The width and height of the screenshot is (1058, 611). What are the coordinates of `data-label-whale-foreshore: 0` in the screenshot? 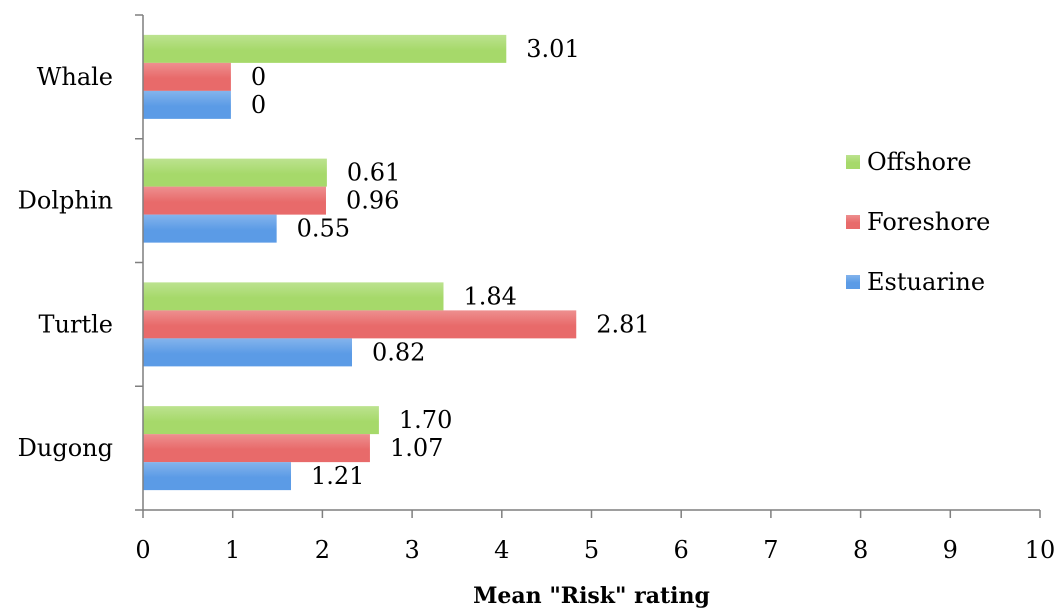 It's located at (258, 77).